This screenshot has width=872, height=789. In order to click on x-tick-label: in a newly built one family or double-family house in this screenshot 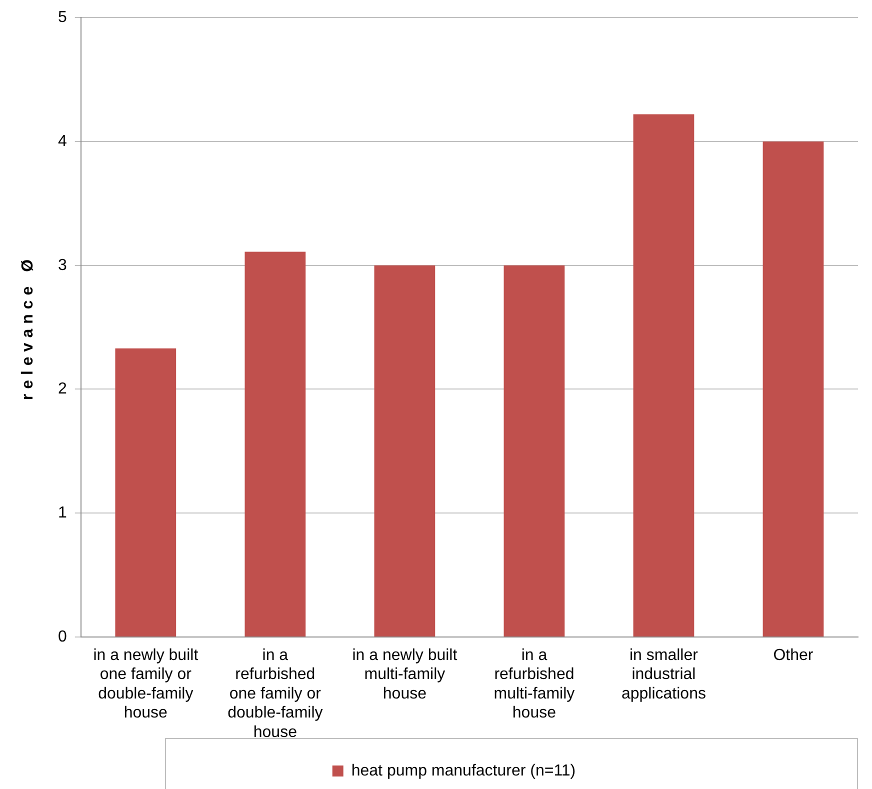, I will do `click(146, 684)`.